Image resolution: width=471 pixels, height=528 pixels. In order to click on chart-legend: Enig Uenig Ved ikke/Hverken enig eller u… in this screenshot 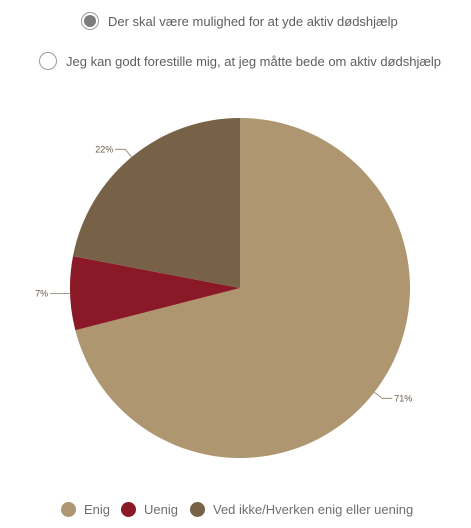, I will do `click(235, 514)`.